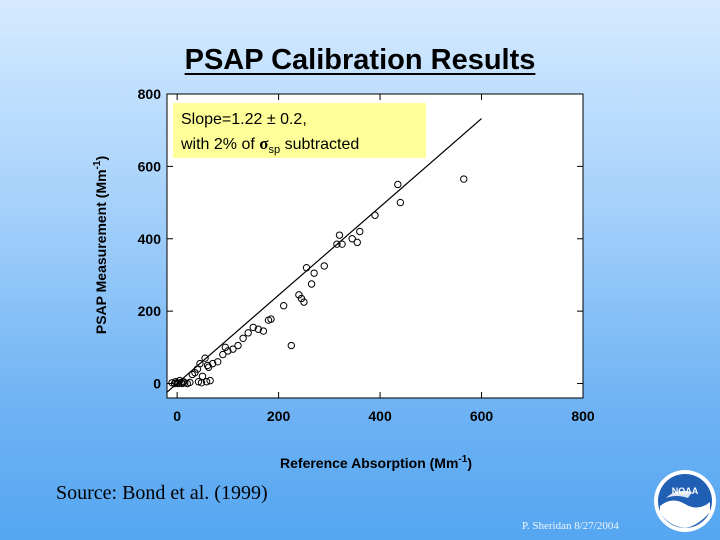 The width and height of the screenshot is (720, 540). Describe the element at coordinates (157, 384) in the screenshot. I see `y-tick-label: 0` at that location.